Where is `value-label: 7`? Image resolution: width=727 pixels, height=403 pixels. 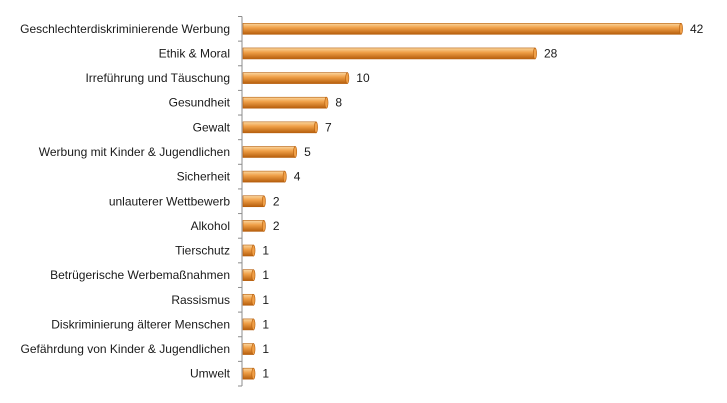 value-label: 7 is located at coordinates (328, 127).